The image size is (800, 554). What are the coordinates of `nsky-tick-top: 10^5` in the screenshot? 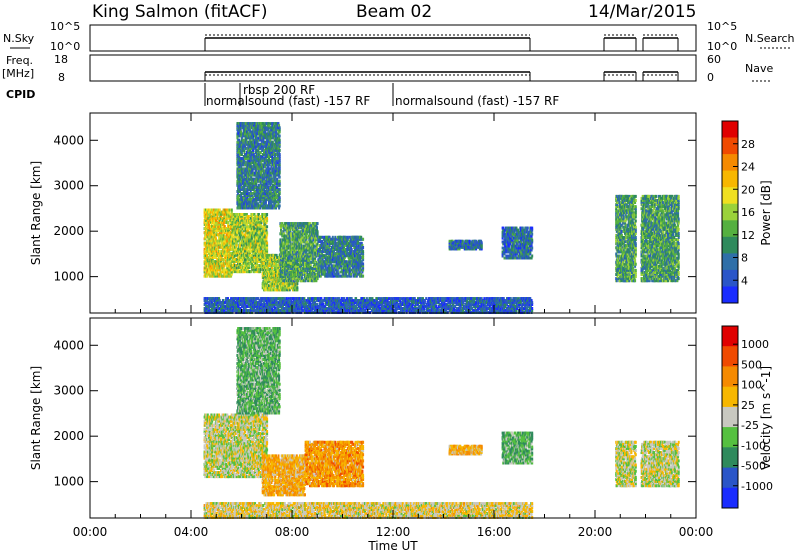 It's located at (65, 26).